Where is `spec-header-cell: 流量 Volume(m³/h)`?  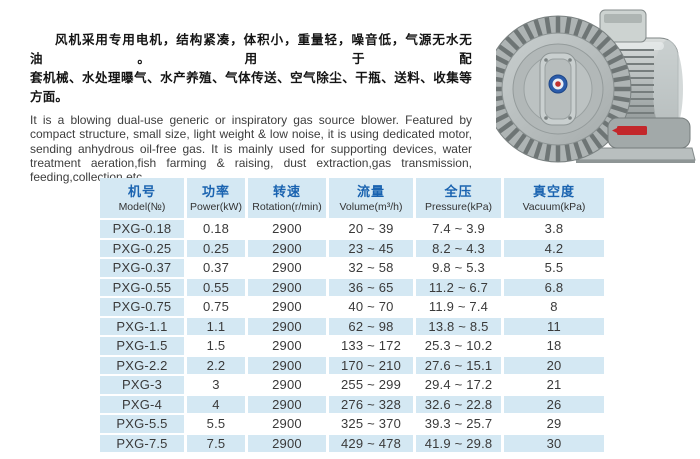 spec-header-cell: 流量 Volume(m³/h) is located at coordinates (371, 198).